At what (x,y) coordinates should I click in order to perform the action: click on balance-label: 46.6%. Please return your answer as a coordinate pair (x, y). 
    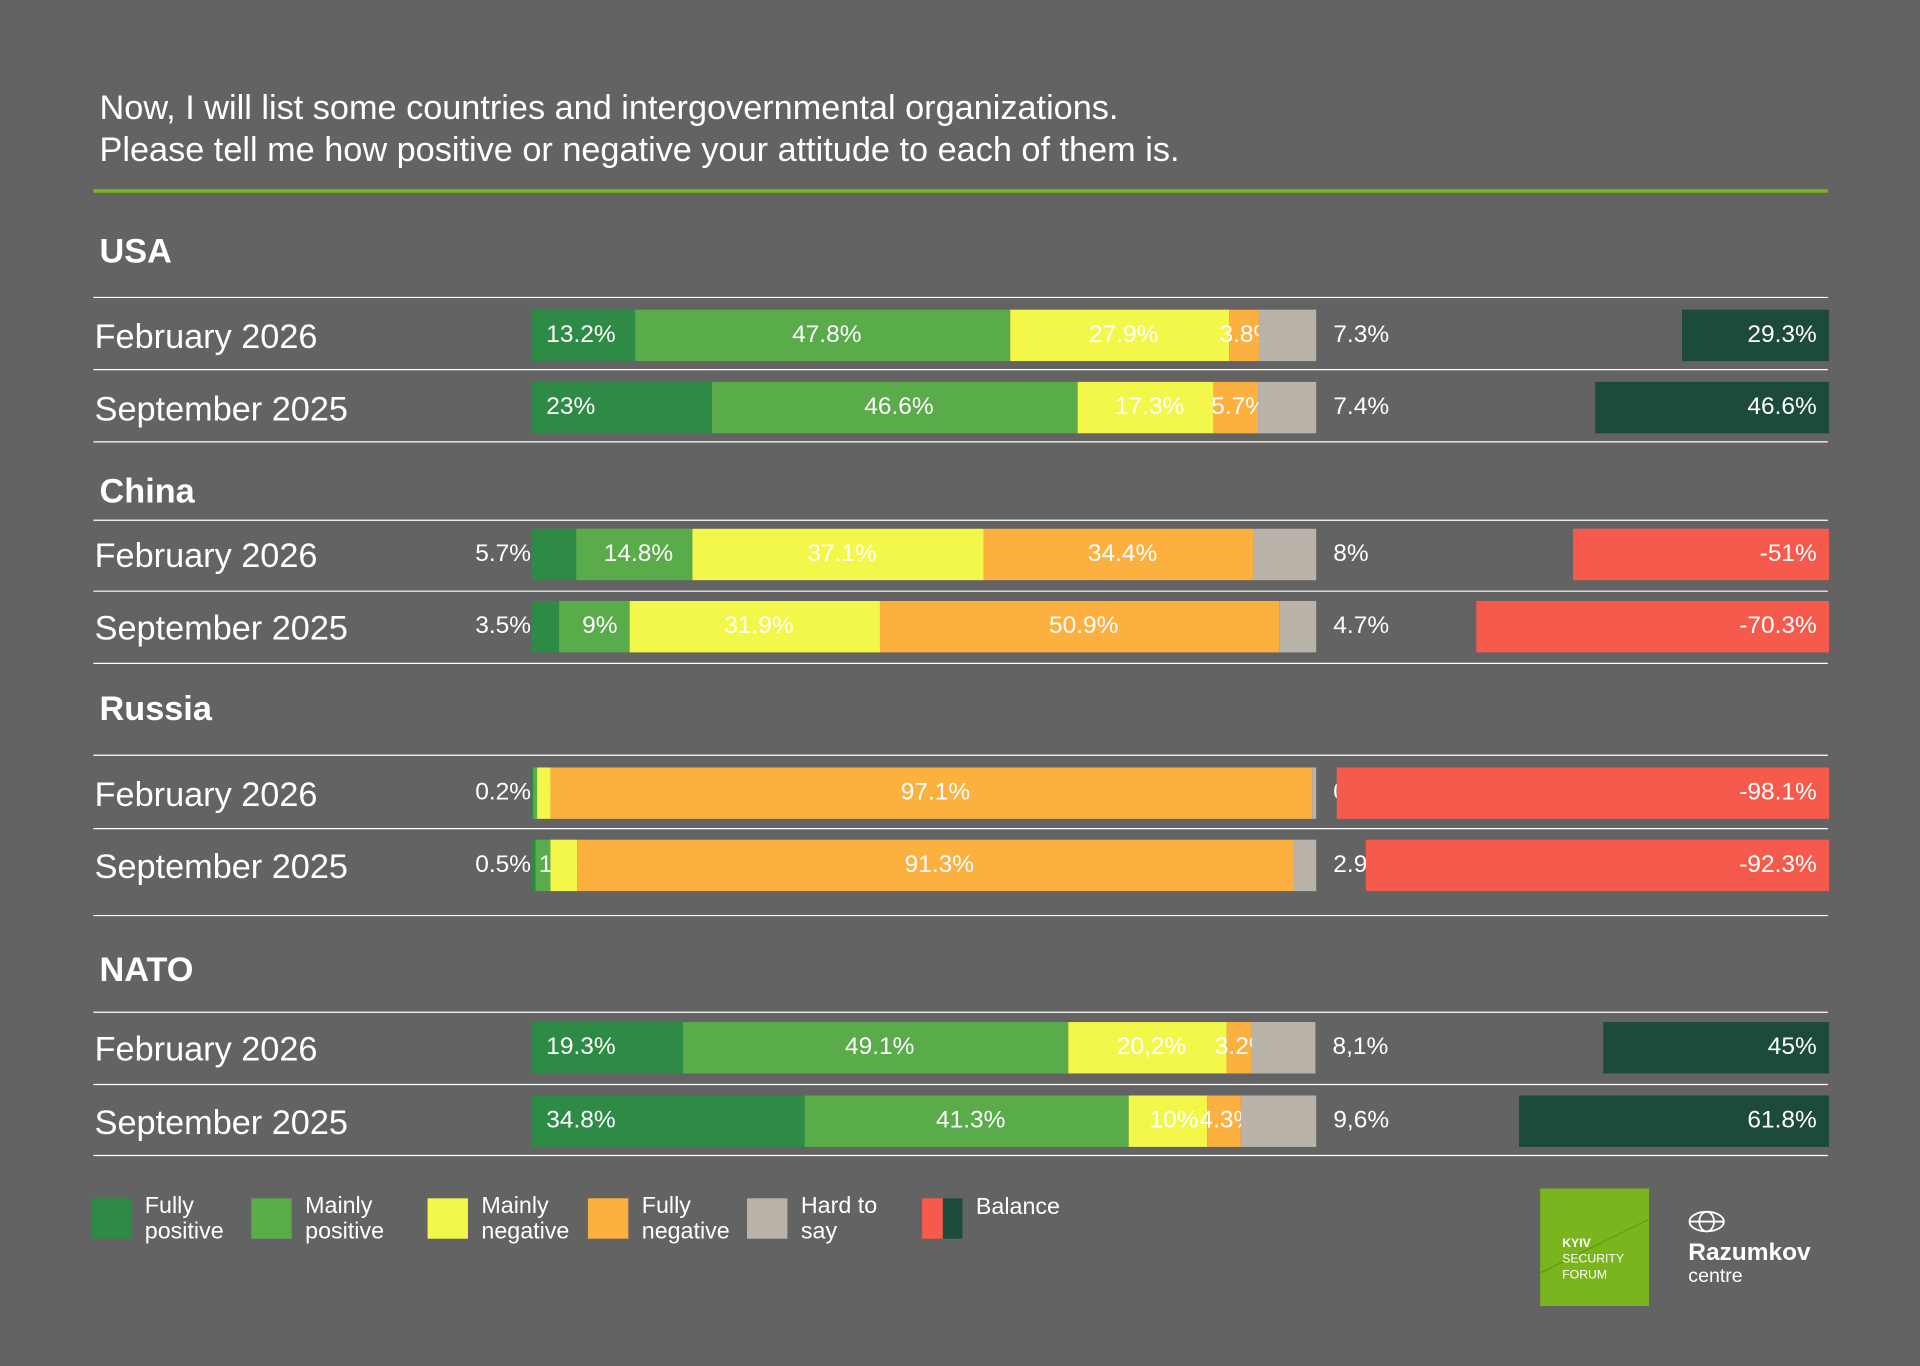
    Looking at the image, I should click on (1781, 406).